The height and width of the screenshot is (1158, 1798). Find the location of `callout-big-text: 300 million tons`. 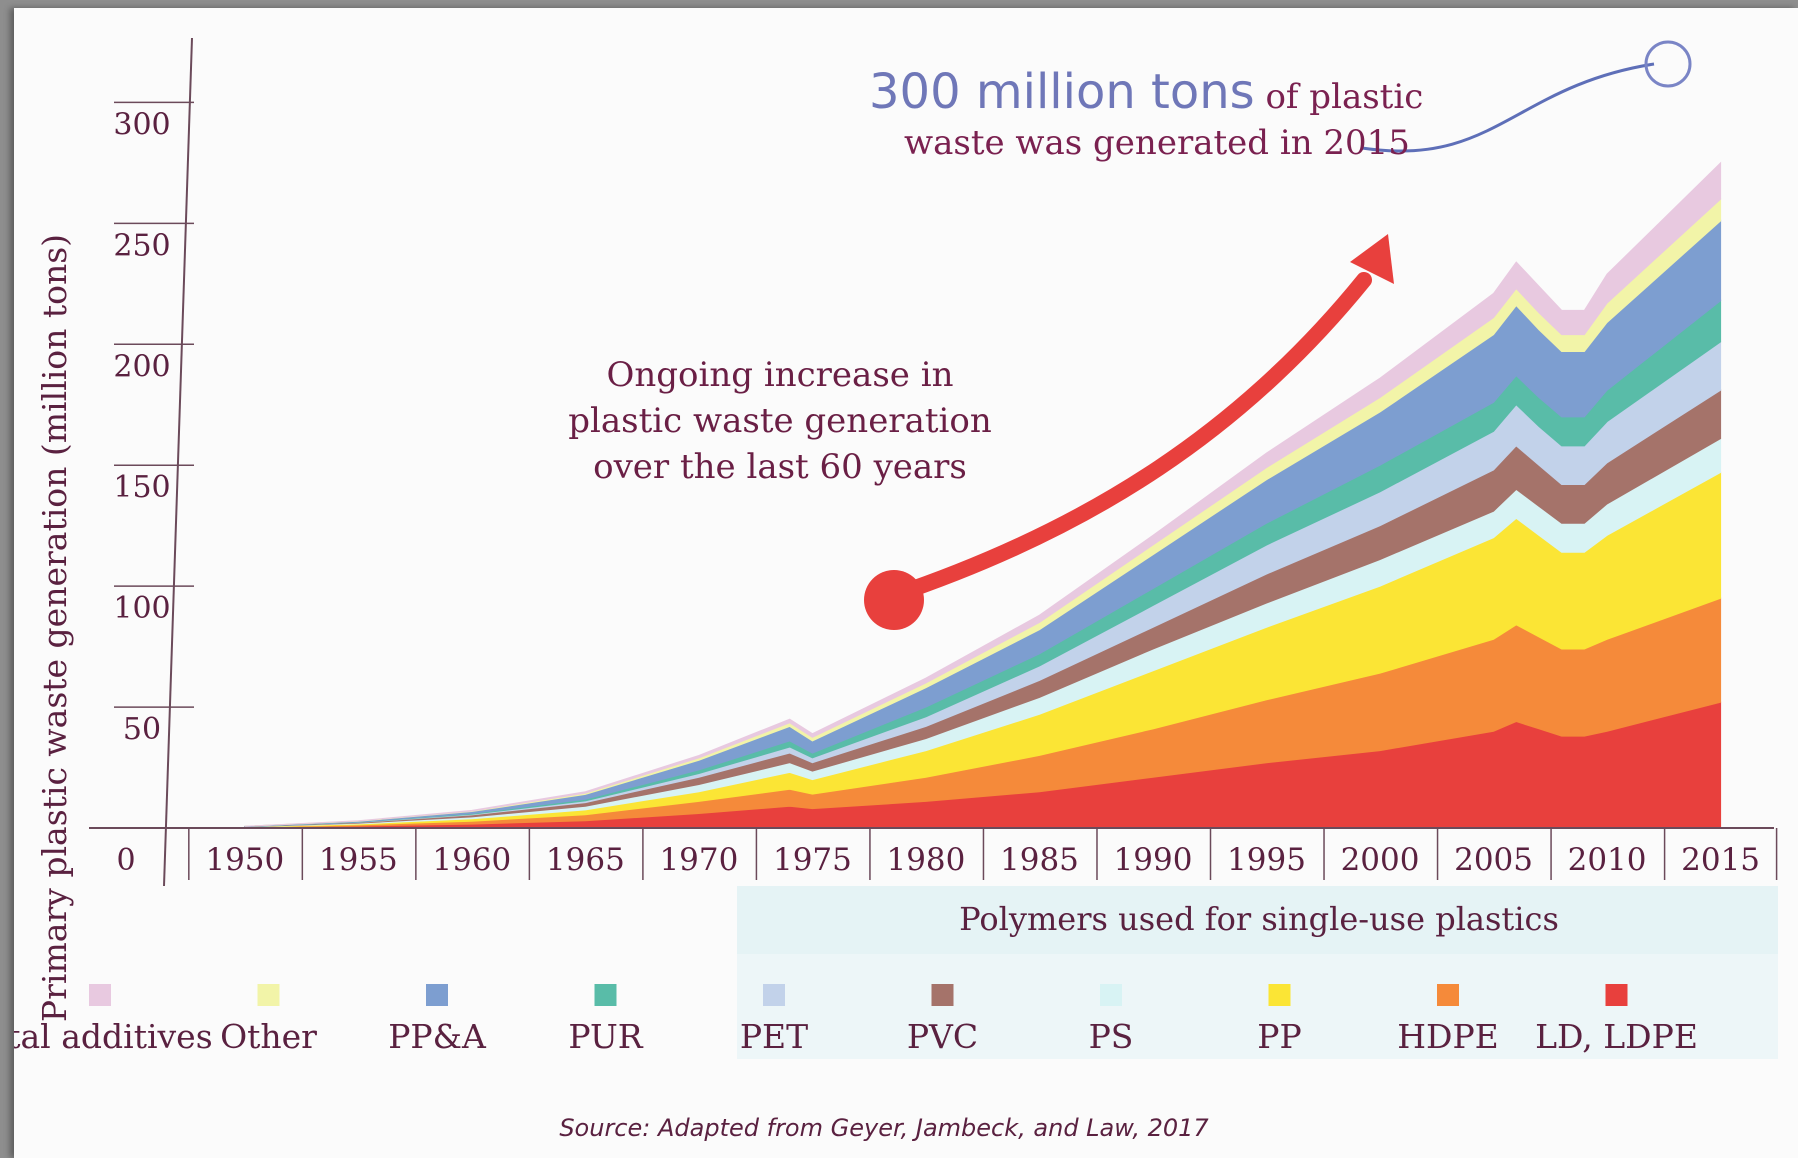

callout-big-text: 300 million tons is located at coordinates (1062, 92).